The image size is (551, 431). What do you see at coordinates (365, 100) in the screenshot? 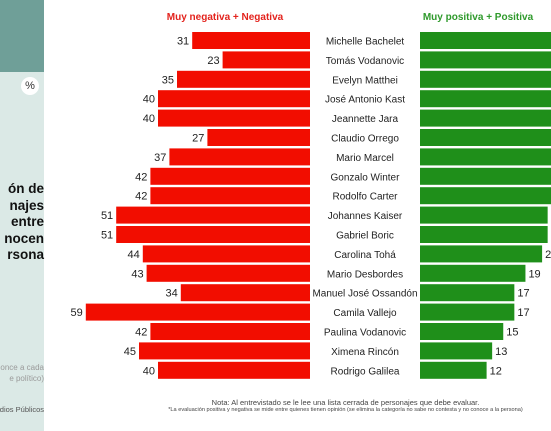
I see `category-label: José Antonio Kast` at bounding box center [365, 100].